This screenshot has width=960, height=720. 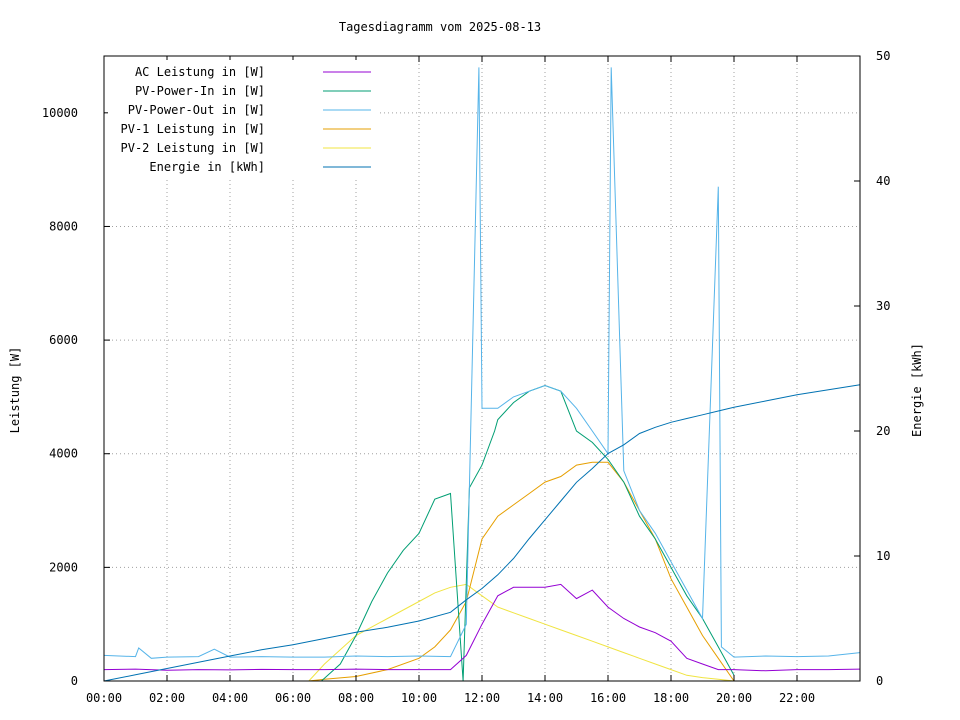 I want to click on y2-axis-title: Energie [kWh], so click(x=917, y=390).